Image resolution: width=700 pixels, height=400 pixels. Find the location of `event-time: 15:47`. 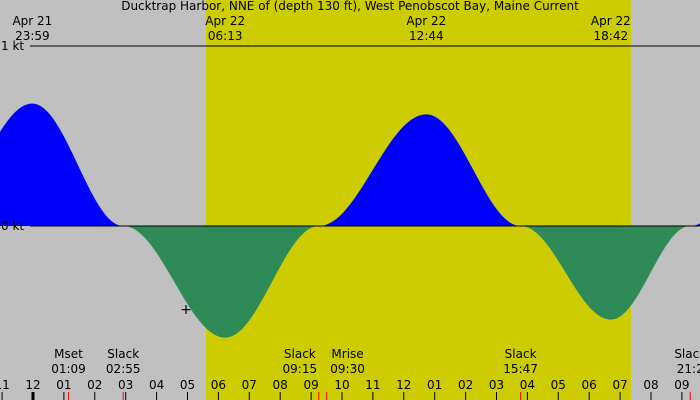

event-time: 15:47 is located at coordinates (520, 369).